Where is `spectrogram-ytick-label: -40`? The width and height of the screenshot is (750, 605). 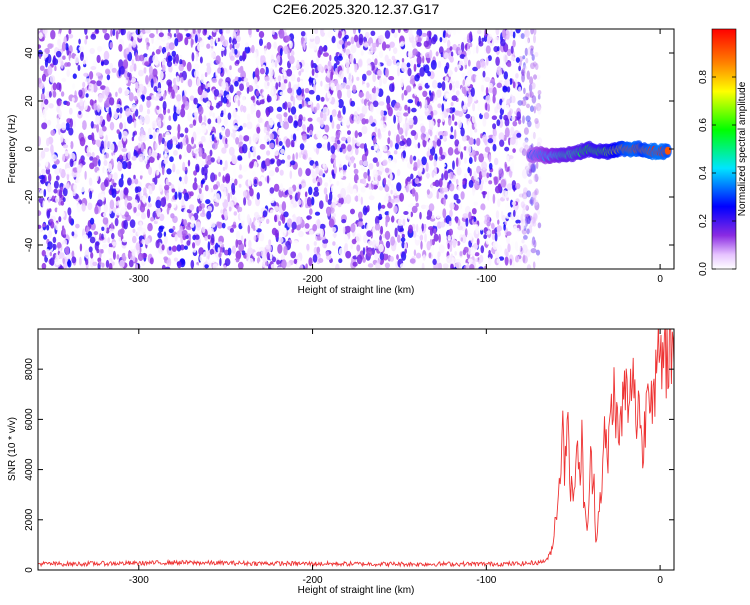
spectrogram-ytick-label: -40 is located at coordinates (29, 244).